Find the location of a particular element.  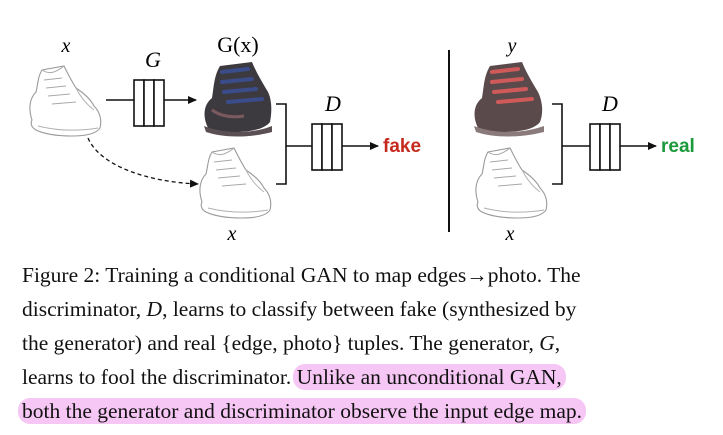

generator-label: G is located at coordinates (153, 59).